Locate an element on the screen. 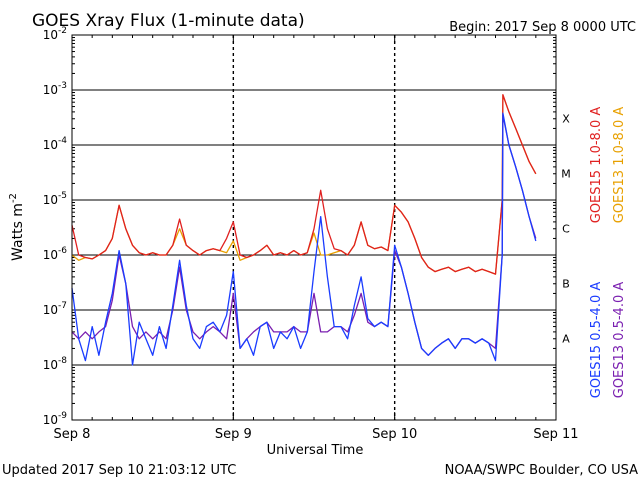 The width and height of the screenshot is (640, 480). y-tick-labels: 10-910-810-710-610-510-410-310-2 is located at coordinates (55, 226).